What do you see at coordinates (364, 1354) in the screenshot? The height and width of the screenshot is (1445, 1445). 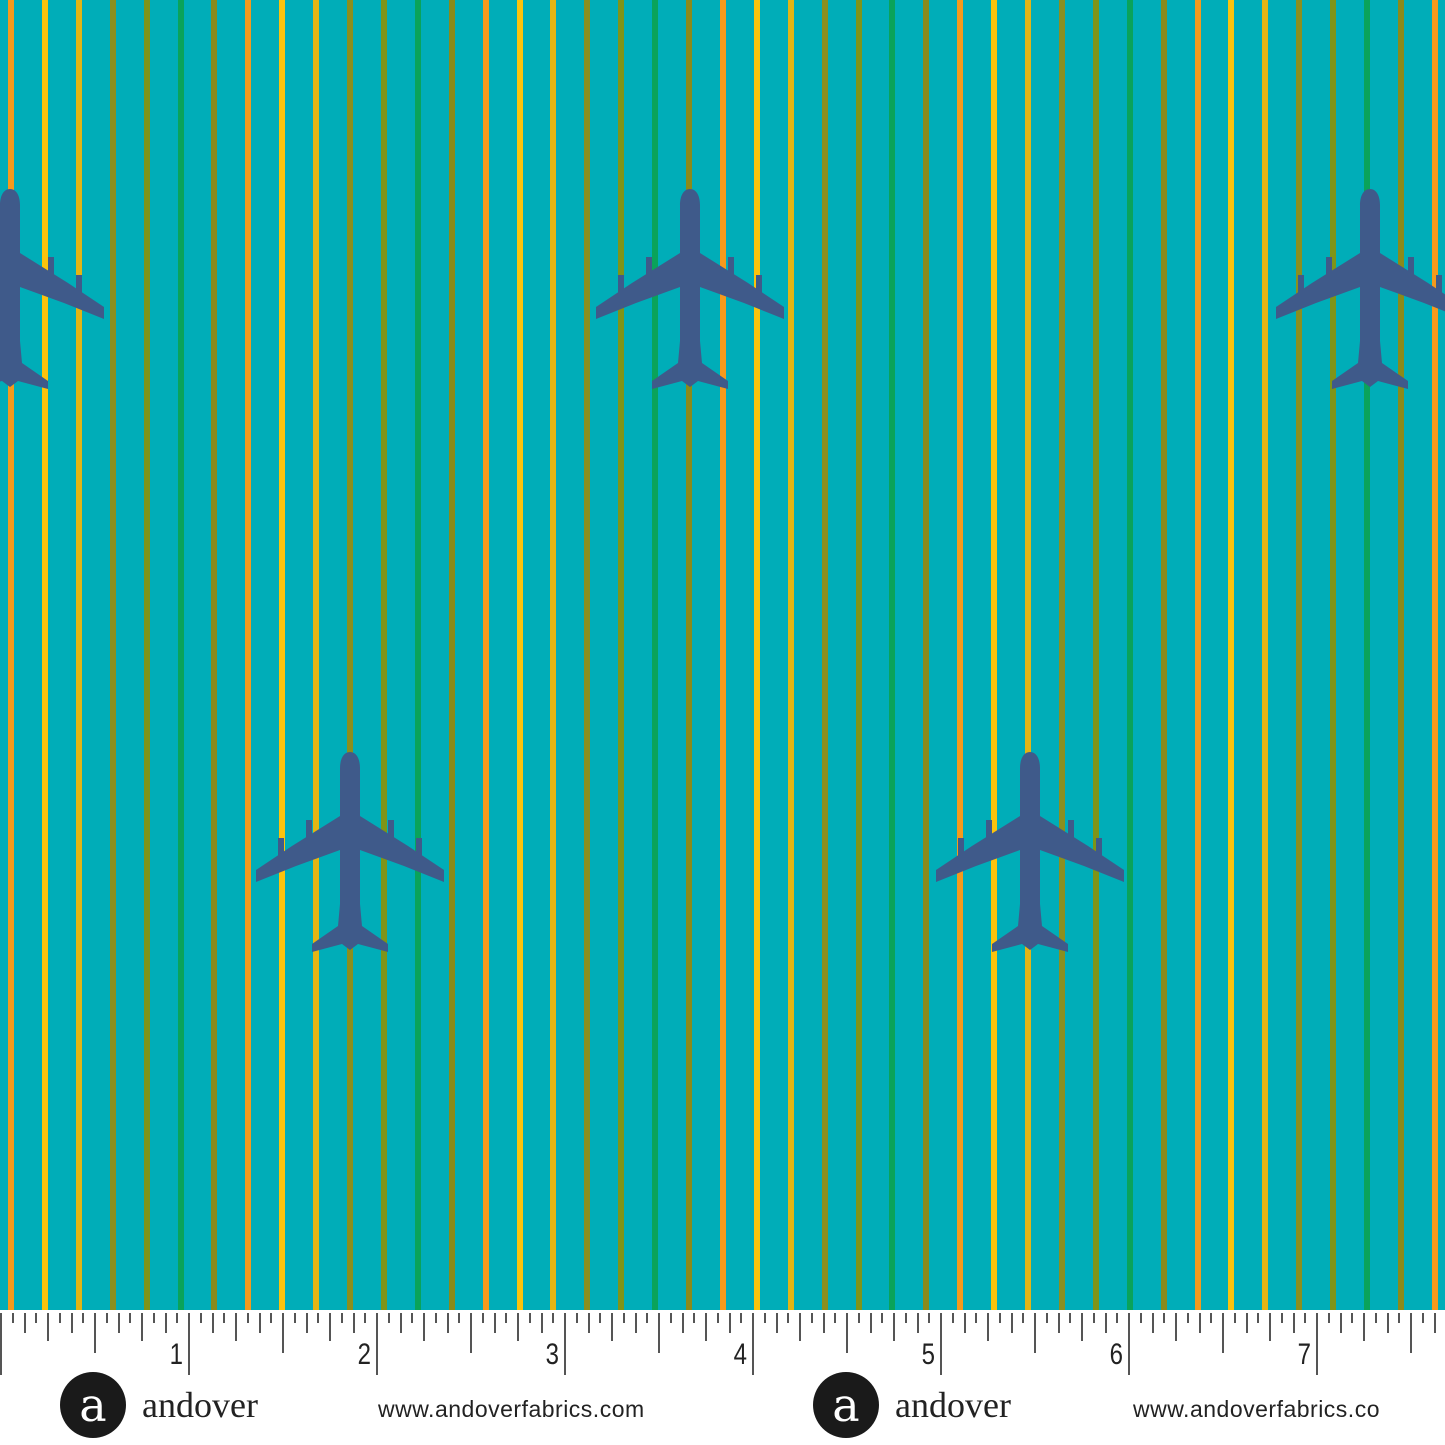 I see `ruler-number: 2` at bounding box center [364, 1354].